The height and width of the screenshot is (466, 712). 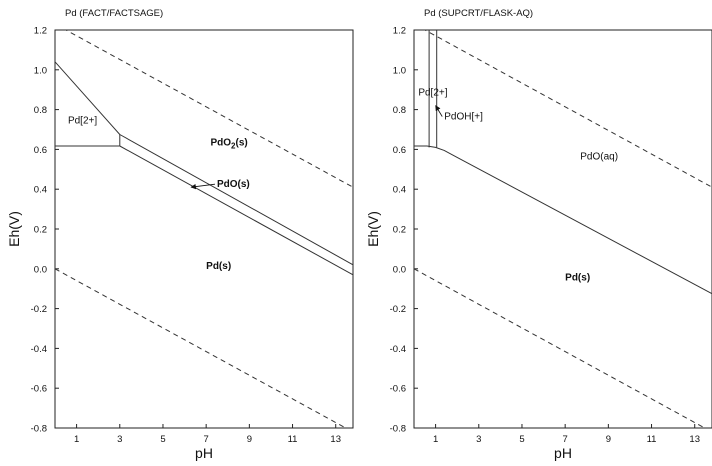 What do you see at coordinates (233, 184) in the screenshot?
I see `region-label: PdO(s)` at bounding box center [233, 184].